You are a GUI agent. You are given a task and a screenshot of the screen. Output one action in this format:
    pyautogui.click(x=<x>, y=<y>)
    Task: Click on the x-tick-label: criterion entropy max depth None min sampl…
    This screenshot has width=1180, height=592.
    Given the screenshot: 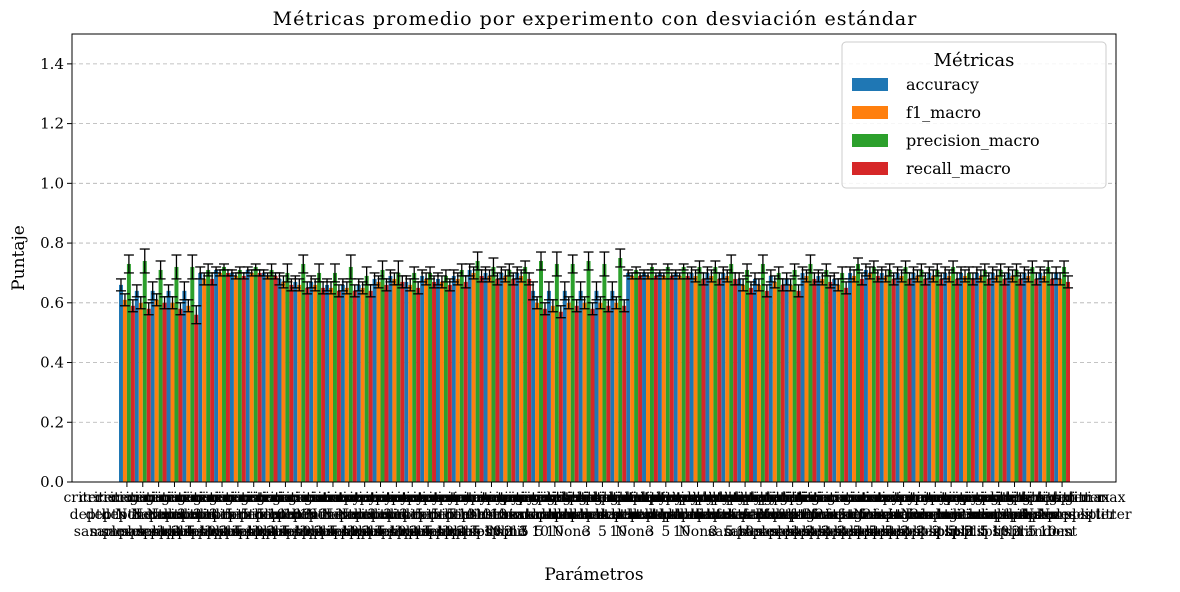 What is the action you would take?
    pyautogui.click(x=333, y=515)
    